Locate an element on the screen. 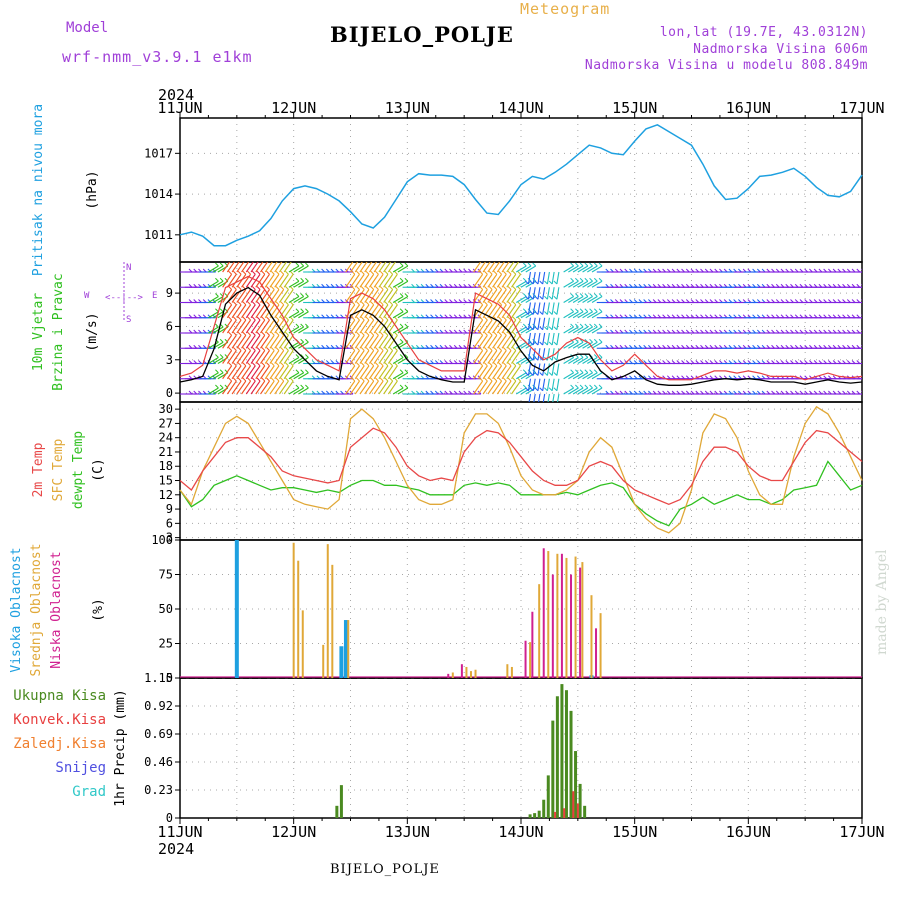 This screenshot has height=900, width=900. low-cloud-bar is located at coordinates (561, 615).